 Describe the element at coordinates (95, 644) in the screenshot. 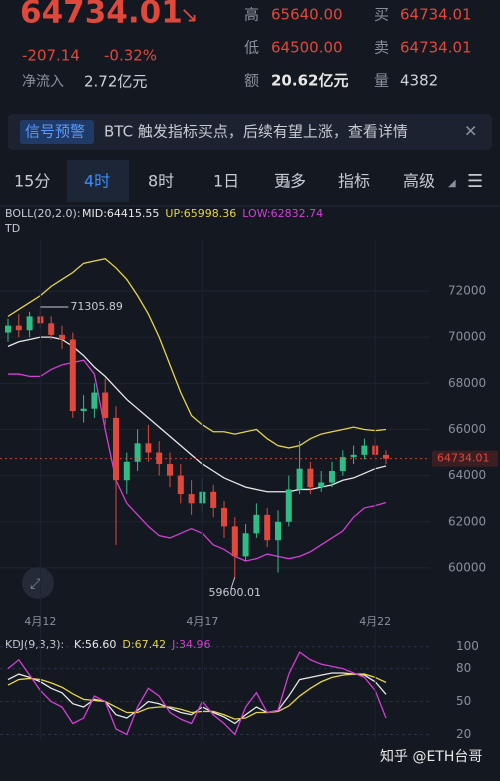

I see `legend-entry: K:56.60` at that location.